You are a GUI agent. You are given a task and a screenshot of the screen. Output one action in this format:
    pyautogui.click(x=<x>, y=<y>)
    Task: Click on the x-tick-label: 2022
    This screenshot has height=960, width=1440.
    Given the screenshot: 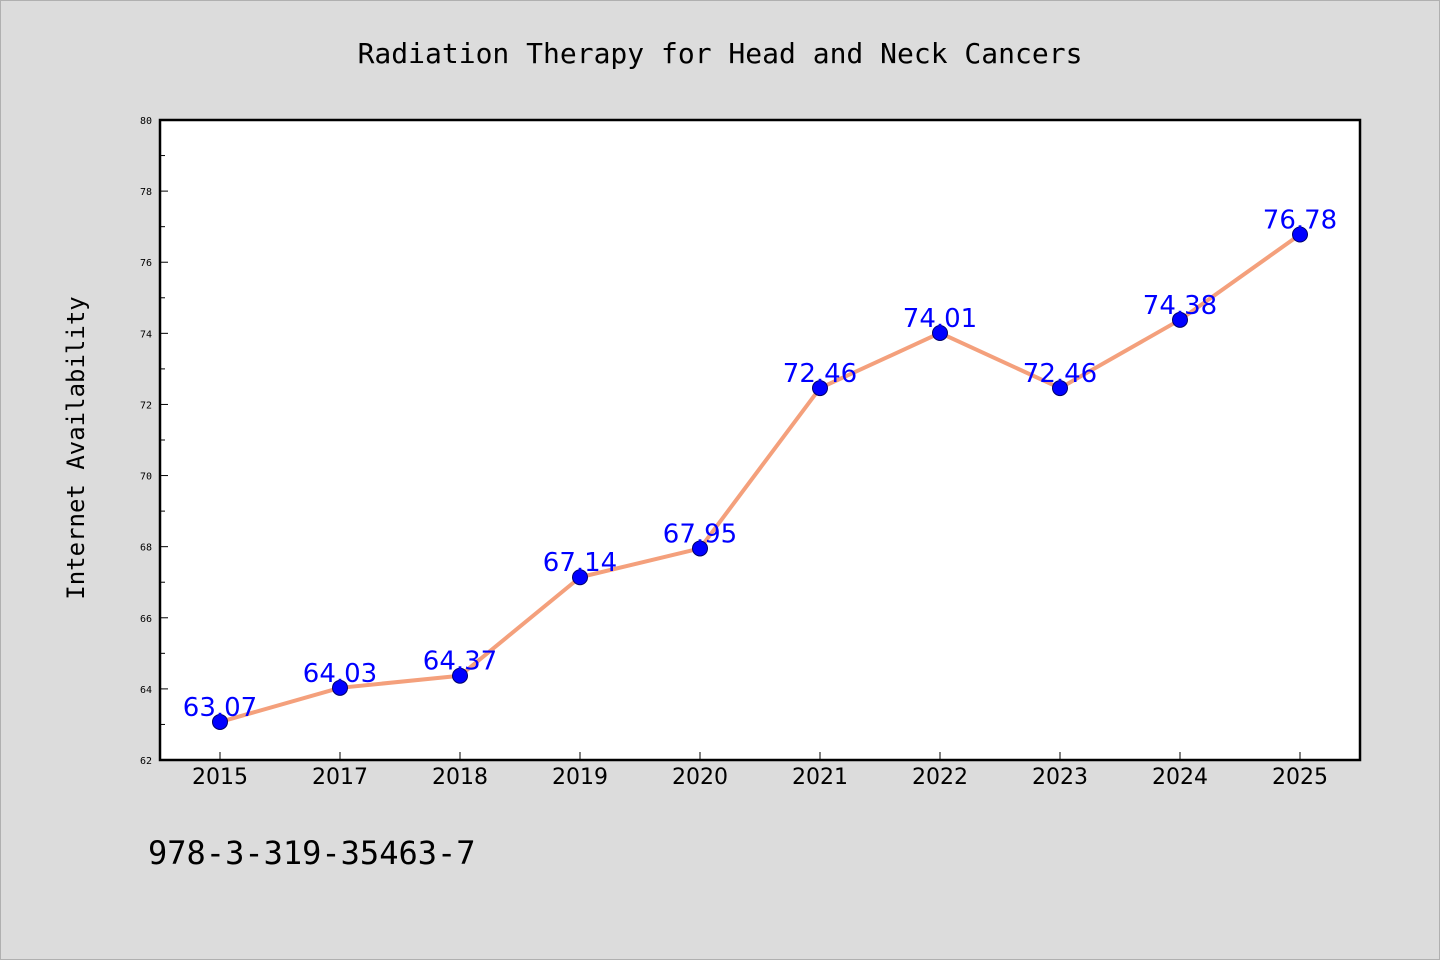 What is the action you would take?
    pyautogui.click(x=940, y=777)
    